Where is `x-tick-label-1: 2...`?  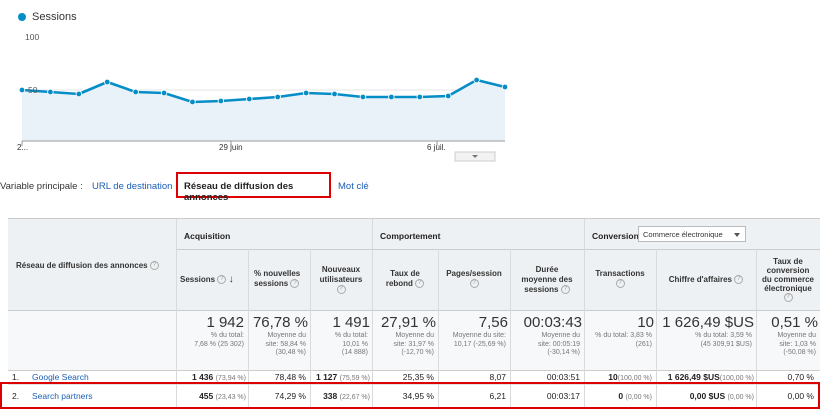
x-tick-label-1: 2... is located at coordinates (22, 147).